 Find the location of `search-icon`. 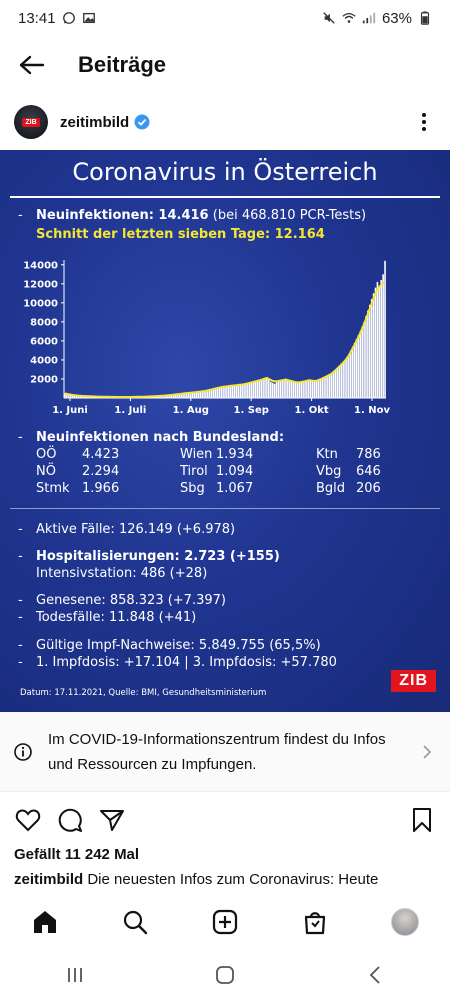

search-icon is located at coordinates (135, 922).